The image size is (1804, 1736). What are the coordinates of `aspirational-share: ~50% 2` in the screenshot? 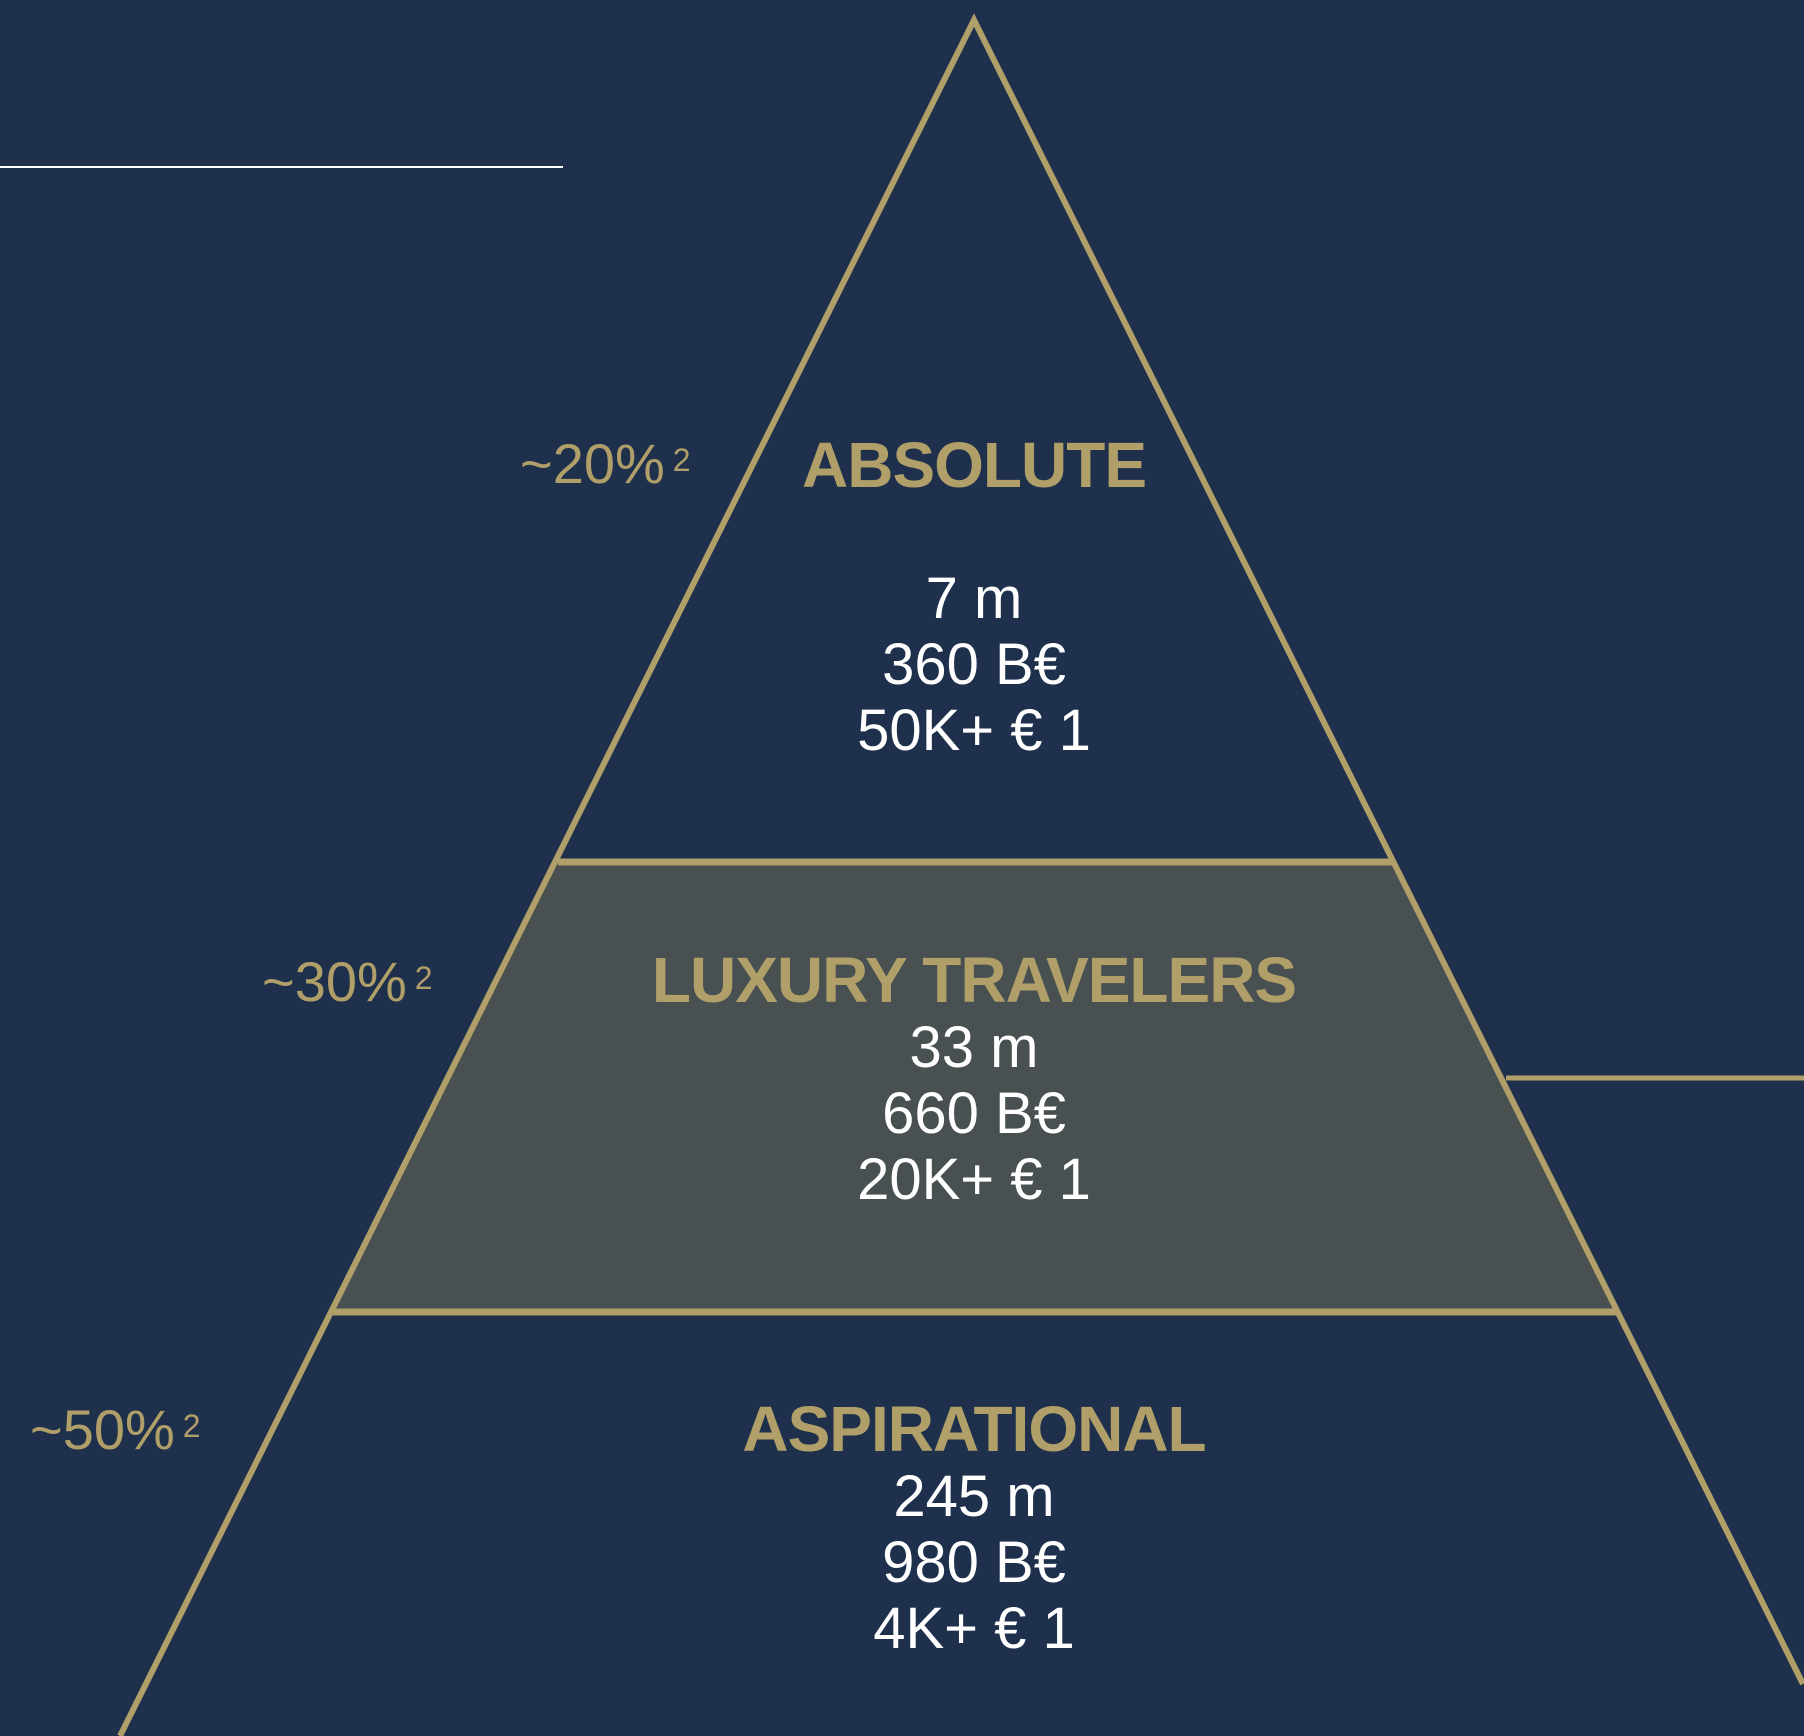 It's located at (115, 1430).